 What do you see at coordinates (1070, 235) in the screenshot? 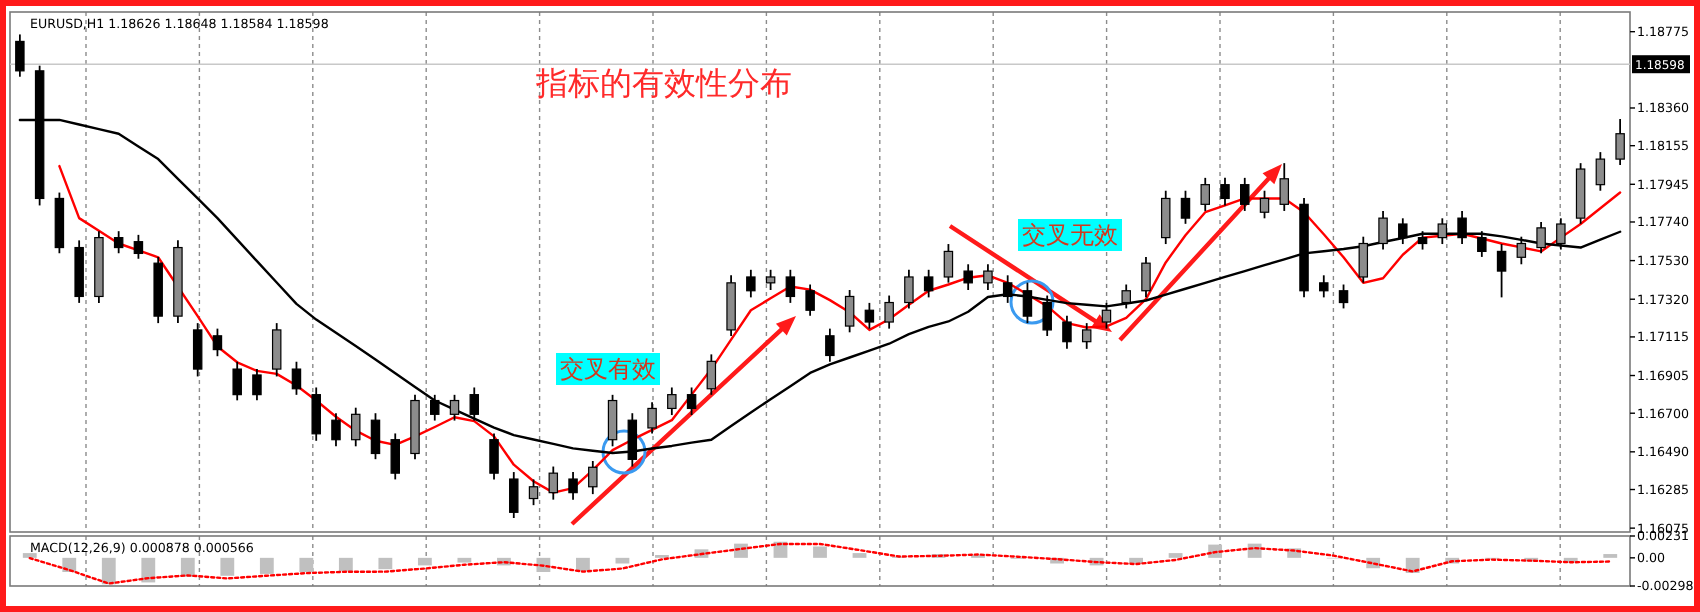
I see `annotation: 交叉无效` at bounding box center [1070, 235].